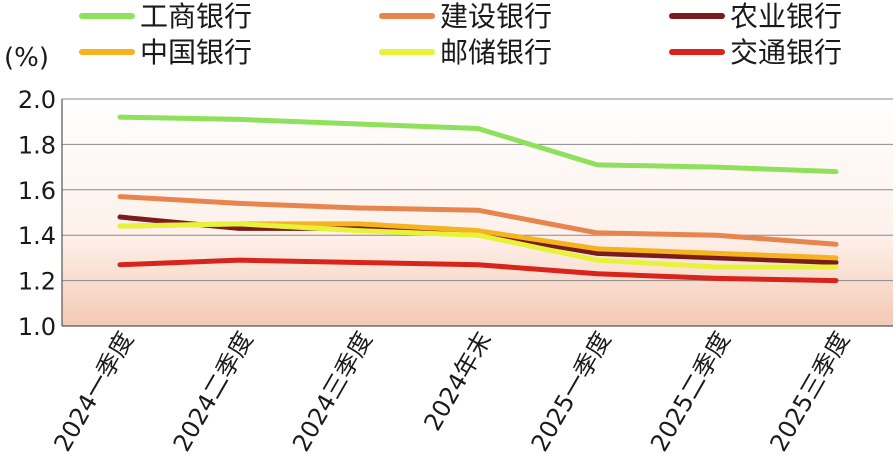 The height and width of the screenshot is (467, 896). What do you see at coordinates (37, 236) in the screenshot?
I see `y-tick-label: 1.4` at bounding box center [37, 236].